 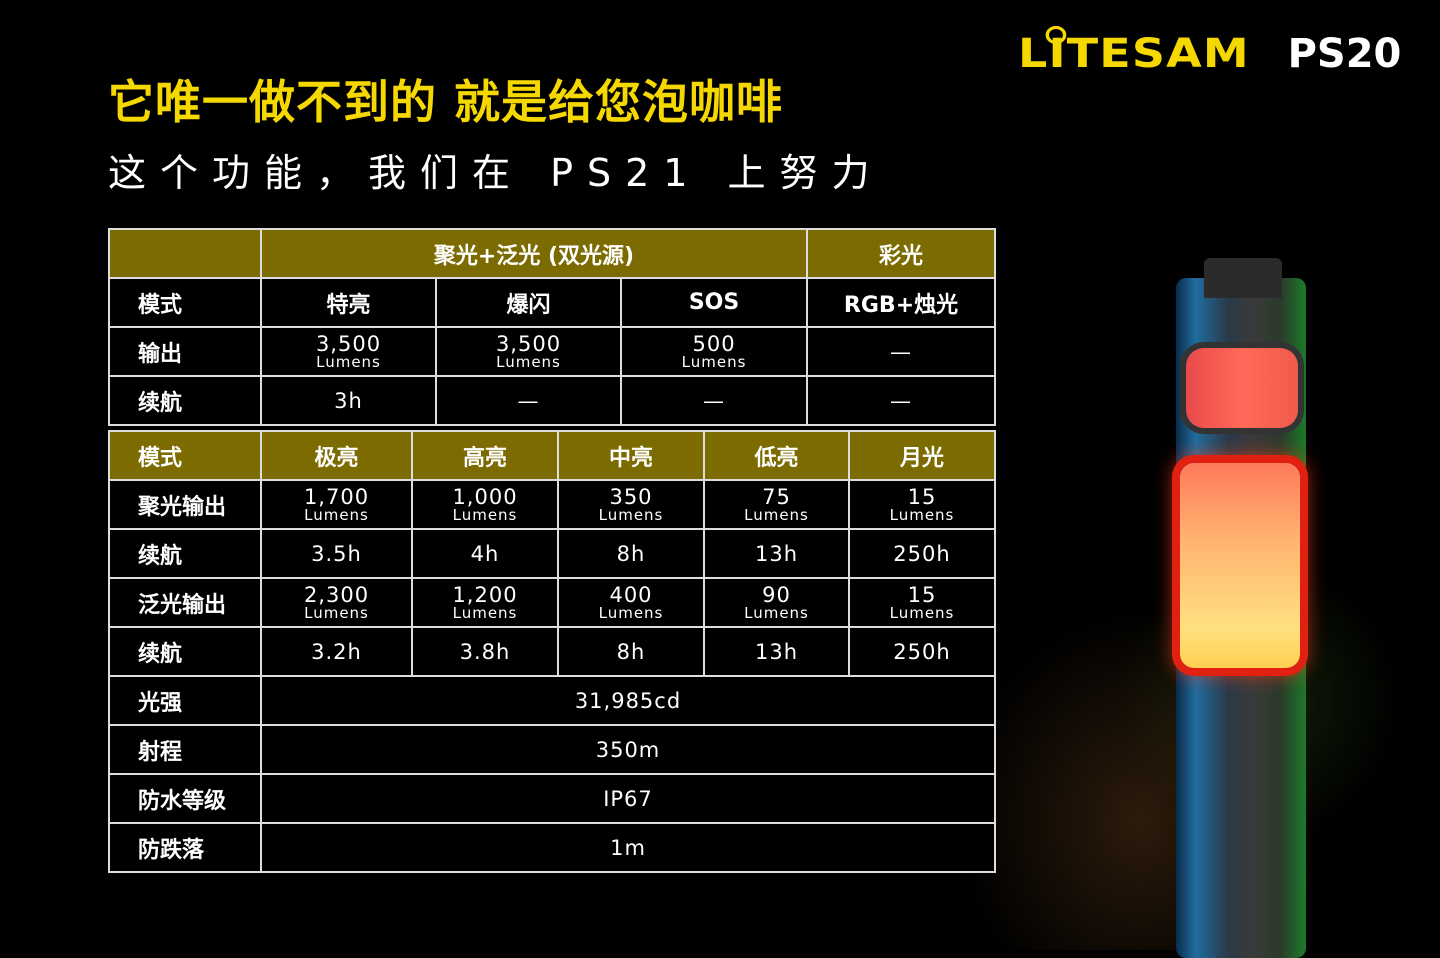 What do you see at coordinates (336, 497) in the screenshot?
I see `cell-value: 1,700` at bounding box center [336, 497].